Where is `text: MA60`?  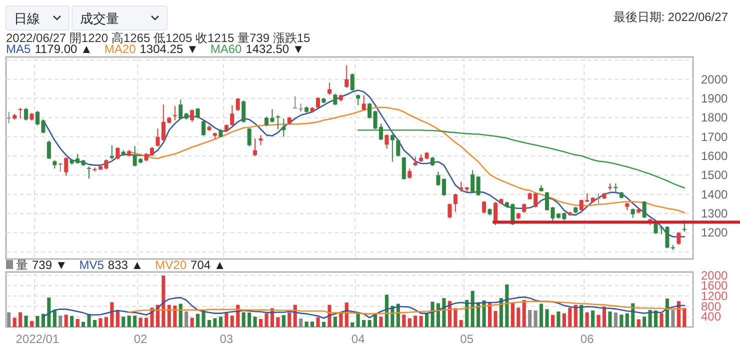
text: MA60 is located at coordinates (226, 49).